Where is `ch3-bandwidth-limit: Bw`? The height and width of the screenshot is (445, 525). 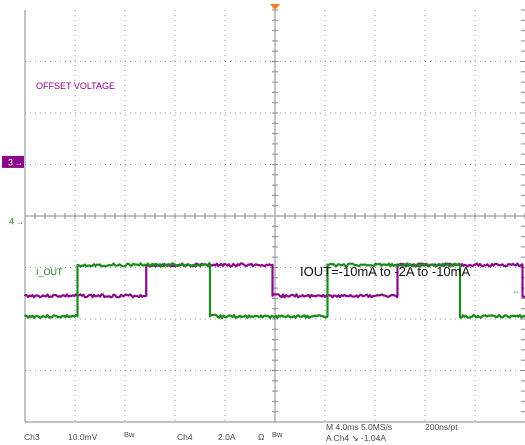 ch3-bandwidth-limit: Bw is located at coordinates (129, 434).